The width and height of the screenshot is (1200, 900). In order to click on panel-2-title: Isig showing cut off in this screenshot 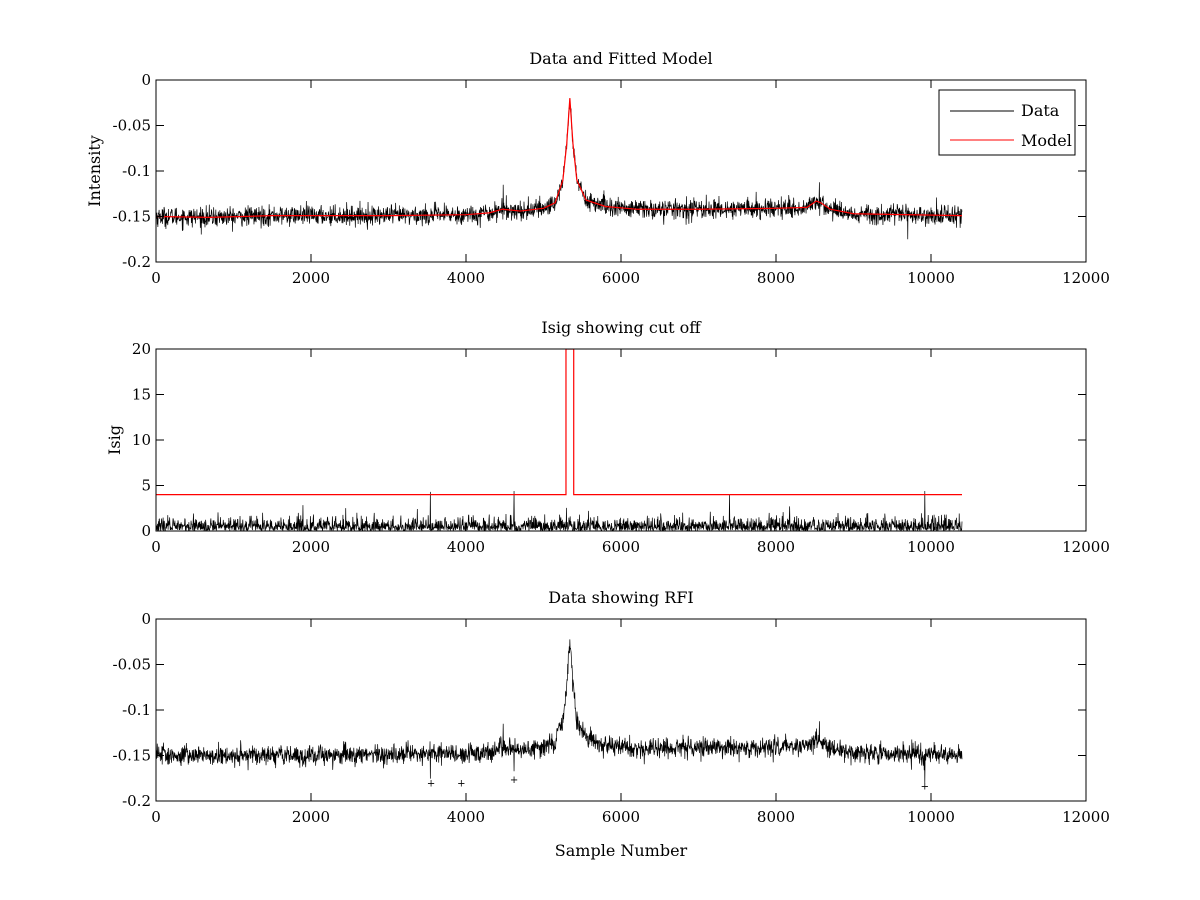, I will do `click(621, 327)`.